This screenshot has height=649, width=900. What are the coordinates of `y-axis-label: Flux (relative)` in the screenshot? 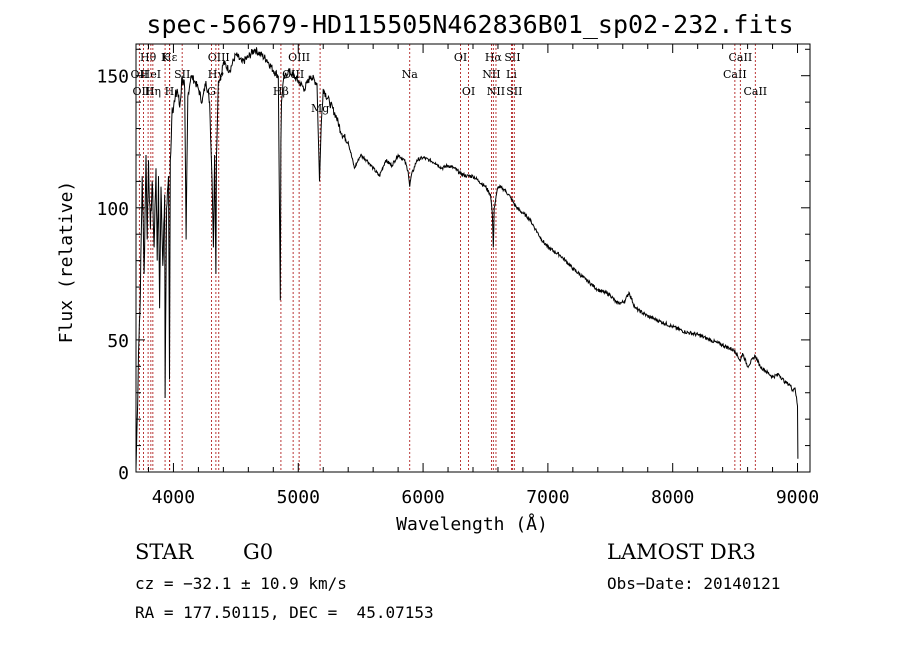 It's located at (66, 262).